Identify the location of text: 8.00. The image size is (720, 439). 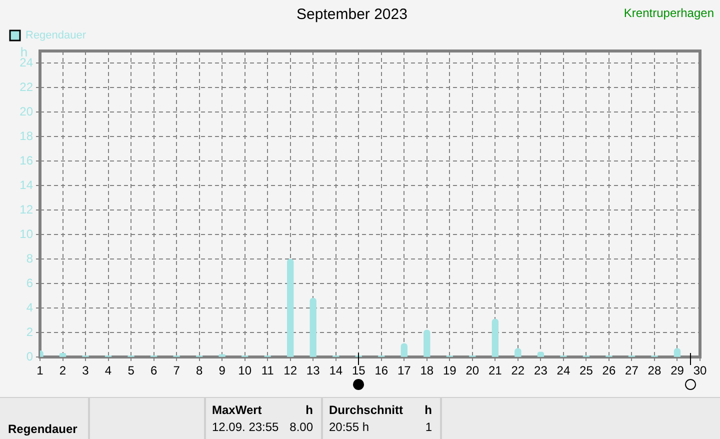
(301, 427).